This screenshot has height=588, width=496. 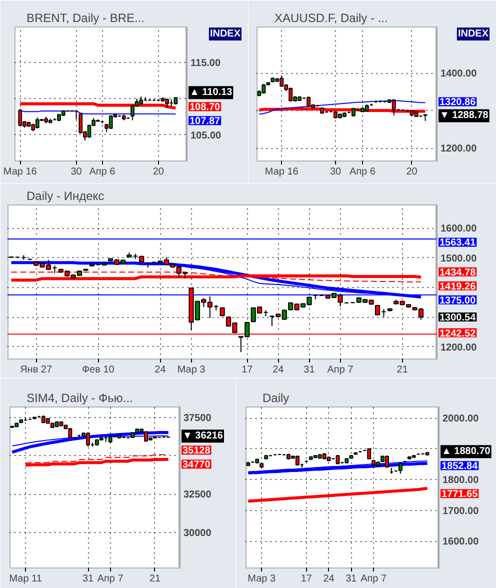 I want to click on text: ▲ 110.13, so click(x=211, y=92).